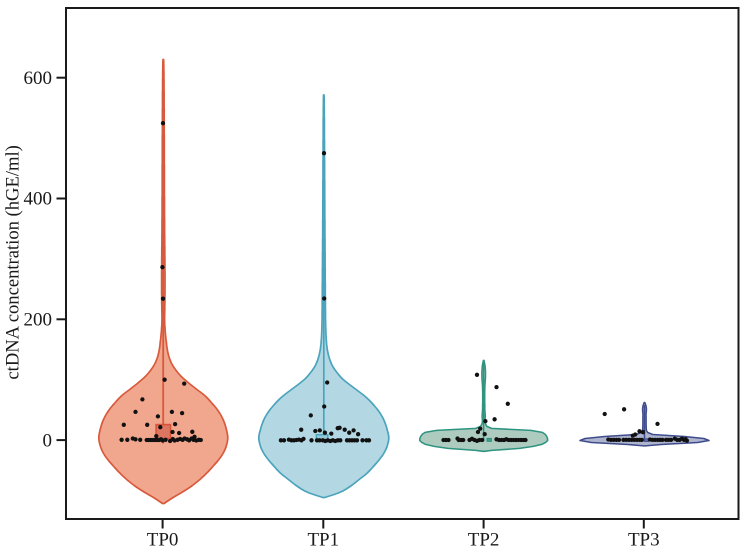 The width and height of the screenshot is (743, 554). I want to click on svg-text: 400, so click(38, 199).